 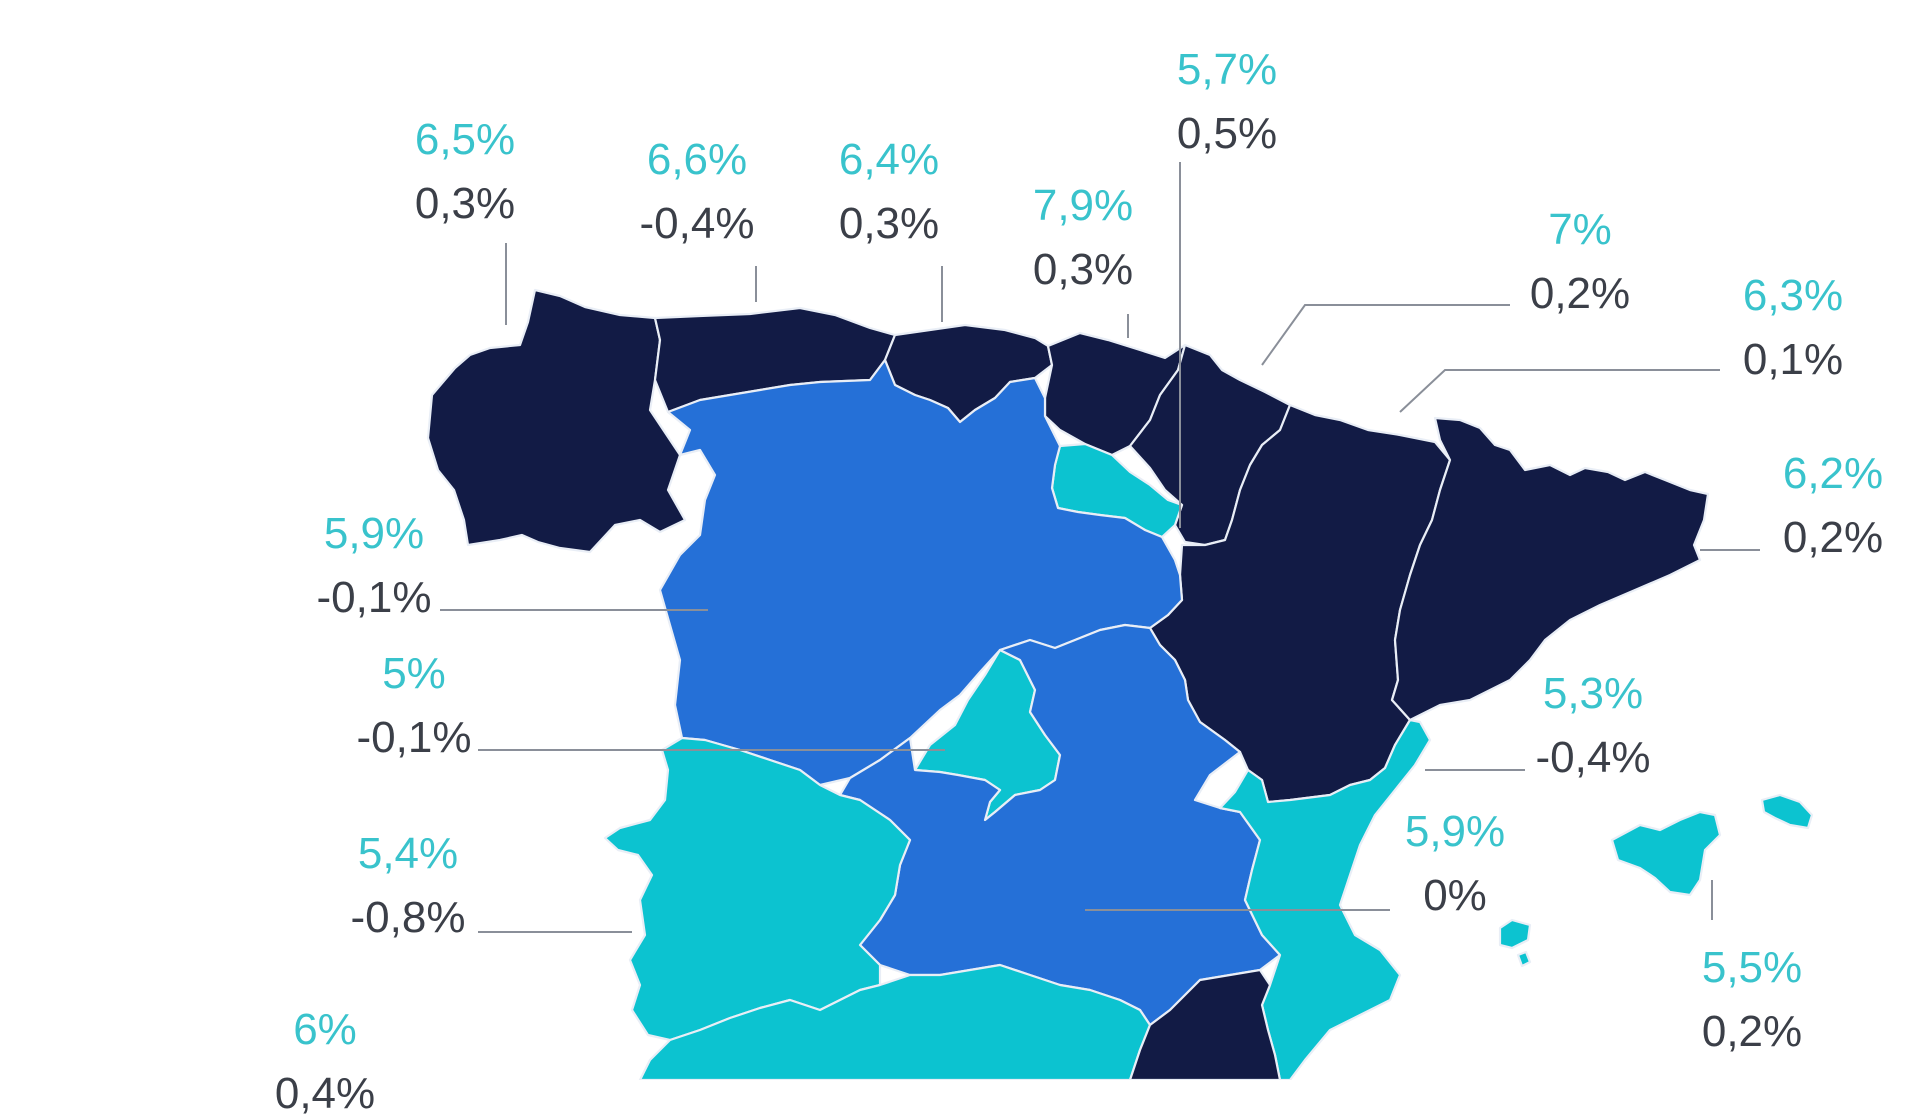 What do you see at coordinates (374, 533) in the screenshot?
I see `label-castilla-y-leon-value1: 5,9%` at bounding box center [374, 533].